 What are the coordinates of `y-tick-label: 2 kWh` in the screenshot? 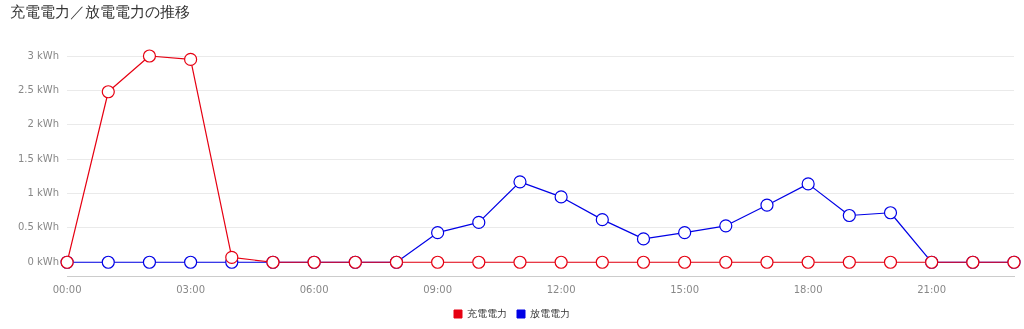 It's located at (43, 124).